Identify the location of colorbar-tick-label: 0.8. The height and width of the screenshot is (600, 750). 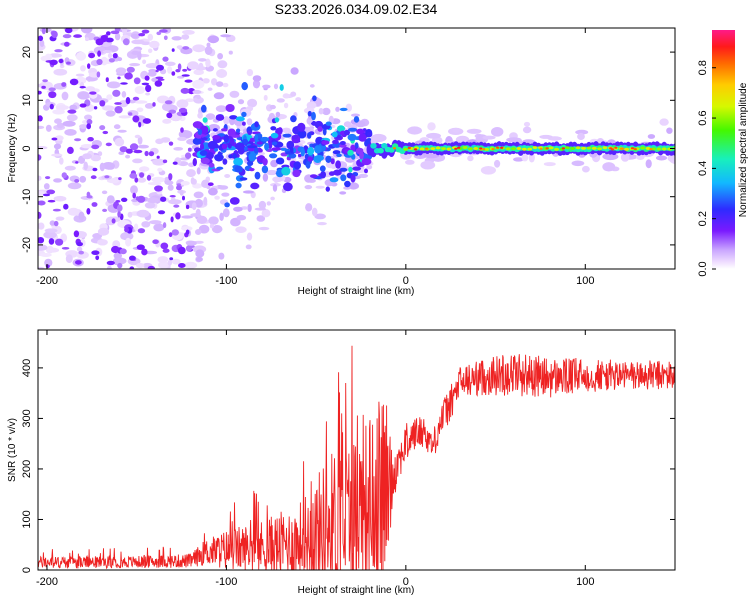
(703, 67).